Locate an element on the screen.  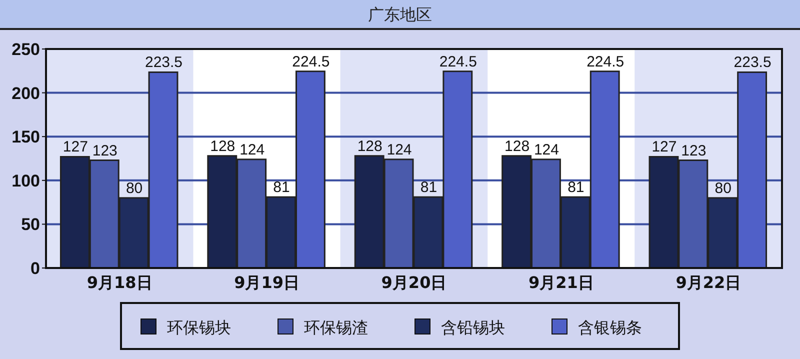
y-tick-label: 0 is located at coordinates (35, 268).